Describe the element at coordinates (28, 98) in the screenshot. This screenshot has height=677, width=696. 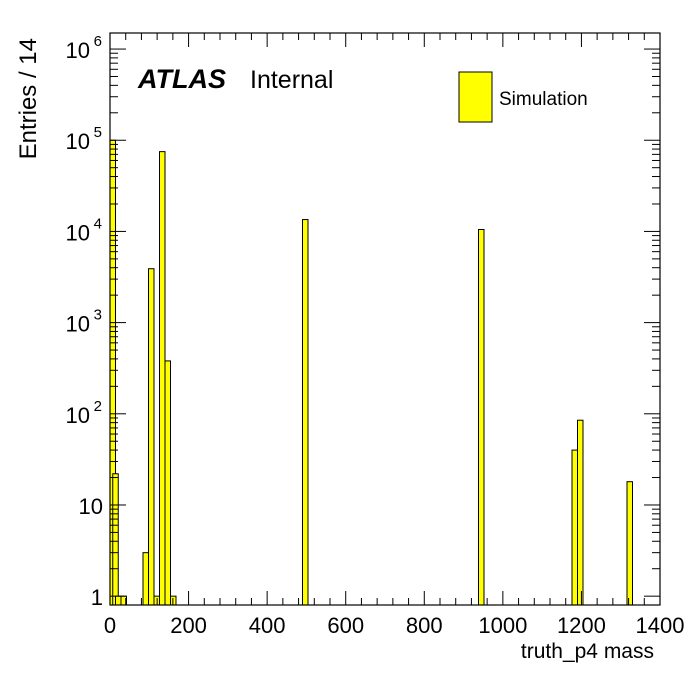
I see `y-axis-title: Entries / 14` at that location.